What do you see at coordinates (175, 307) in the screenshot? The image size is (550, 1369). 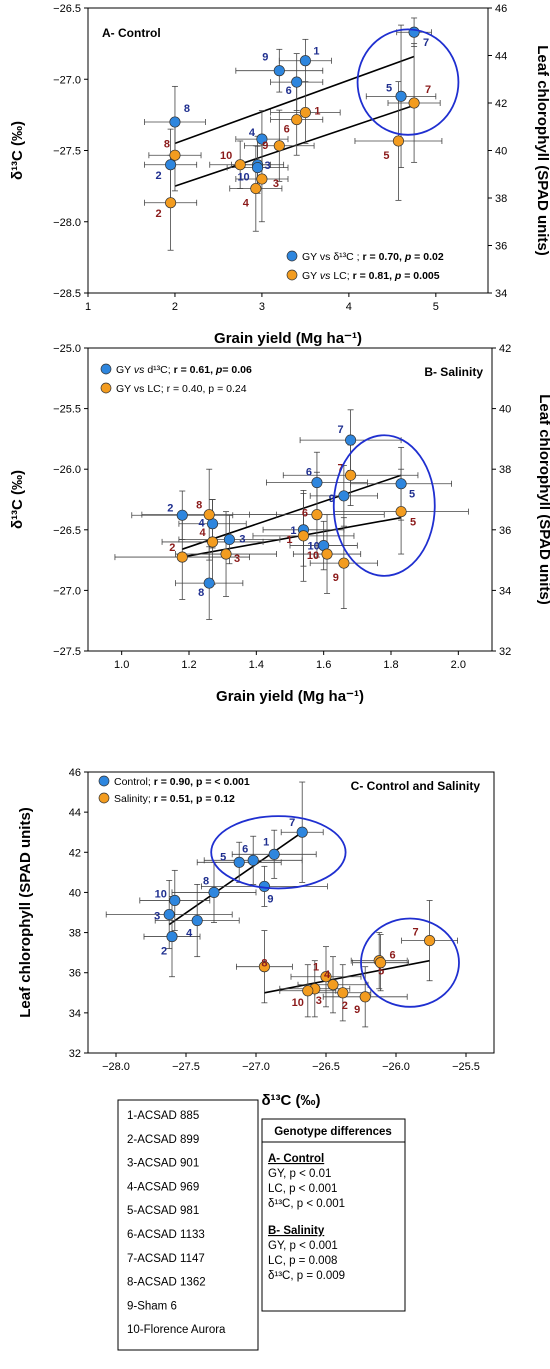 I see `x-tick-label: 2` at bounding box center [175, 307].